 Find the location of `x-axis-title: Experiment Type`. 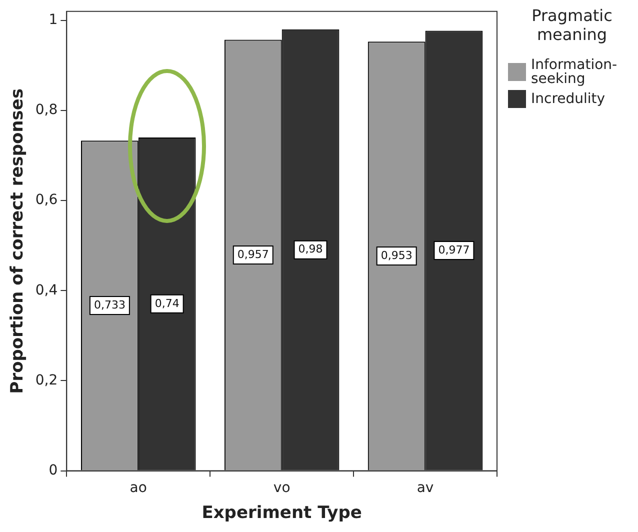

x-axis-title: Experiment Type is located at coordinates (282, 513).